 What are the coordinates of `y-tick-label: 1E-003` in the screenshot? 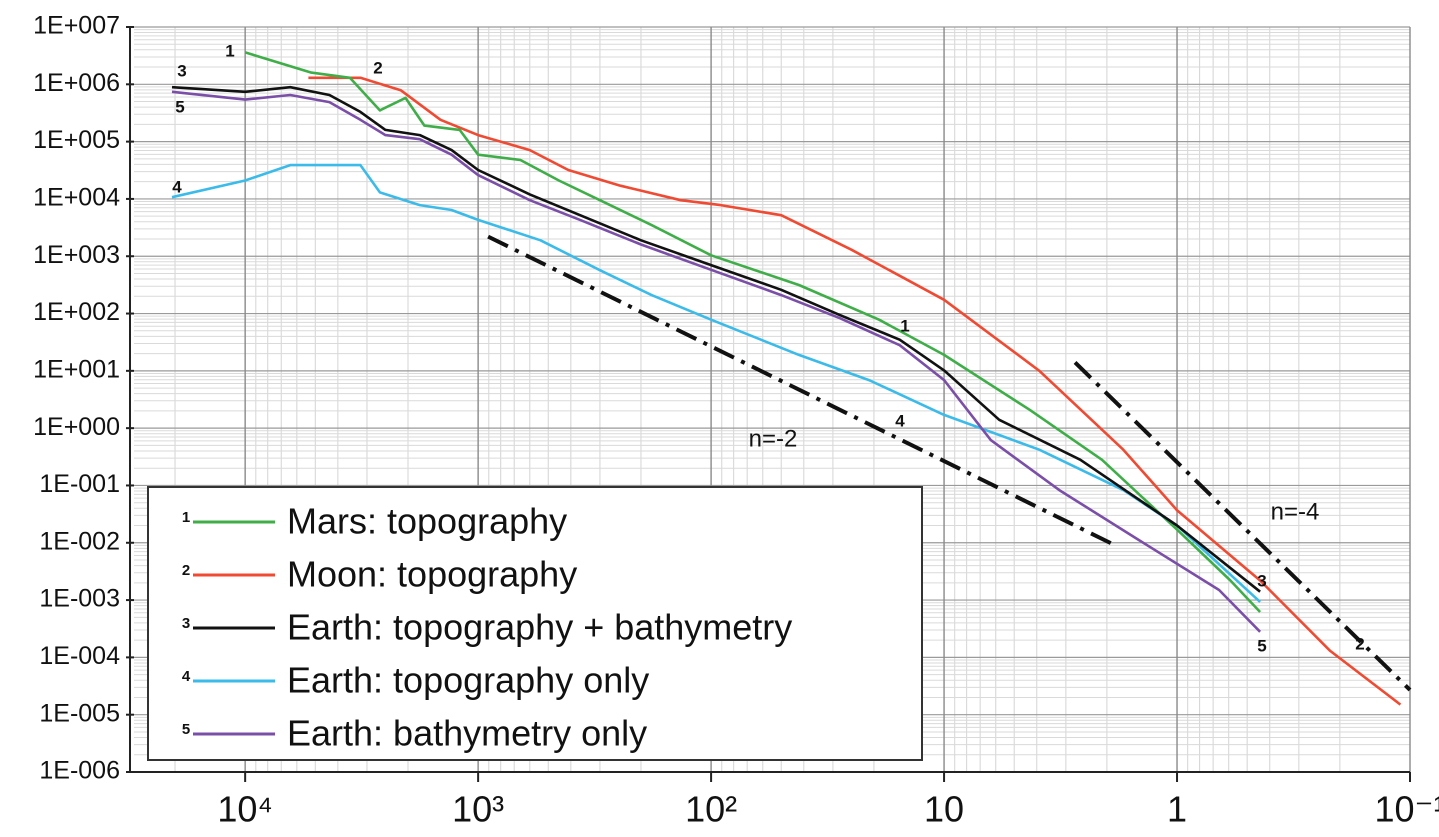 It's located at (79, 599).